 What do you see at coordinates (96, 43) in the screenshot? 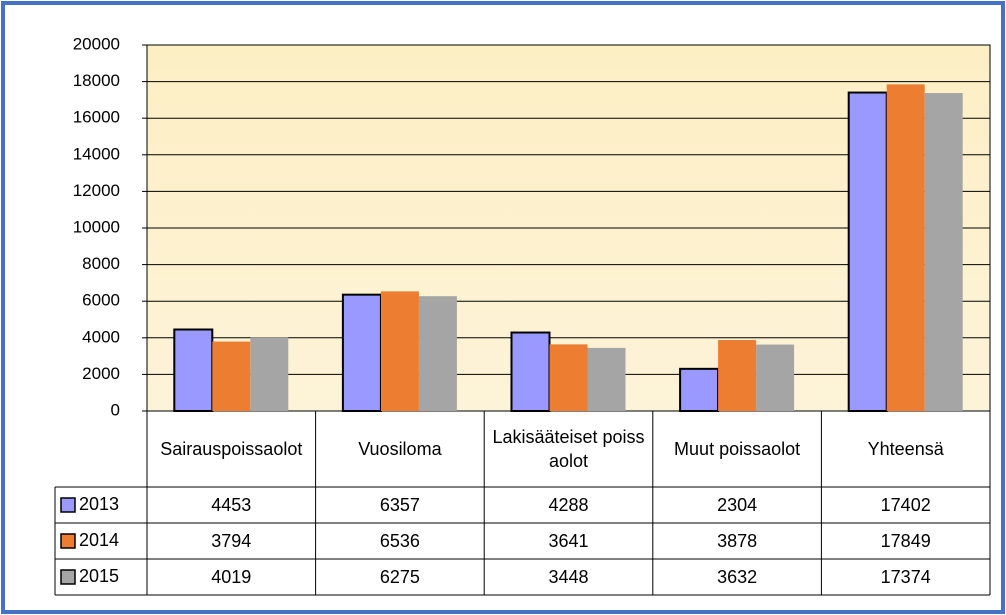
I see `y-tick-label: 20000` at bounding box center [96, 43].